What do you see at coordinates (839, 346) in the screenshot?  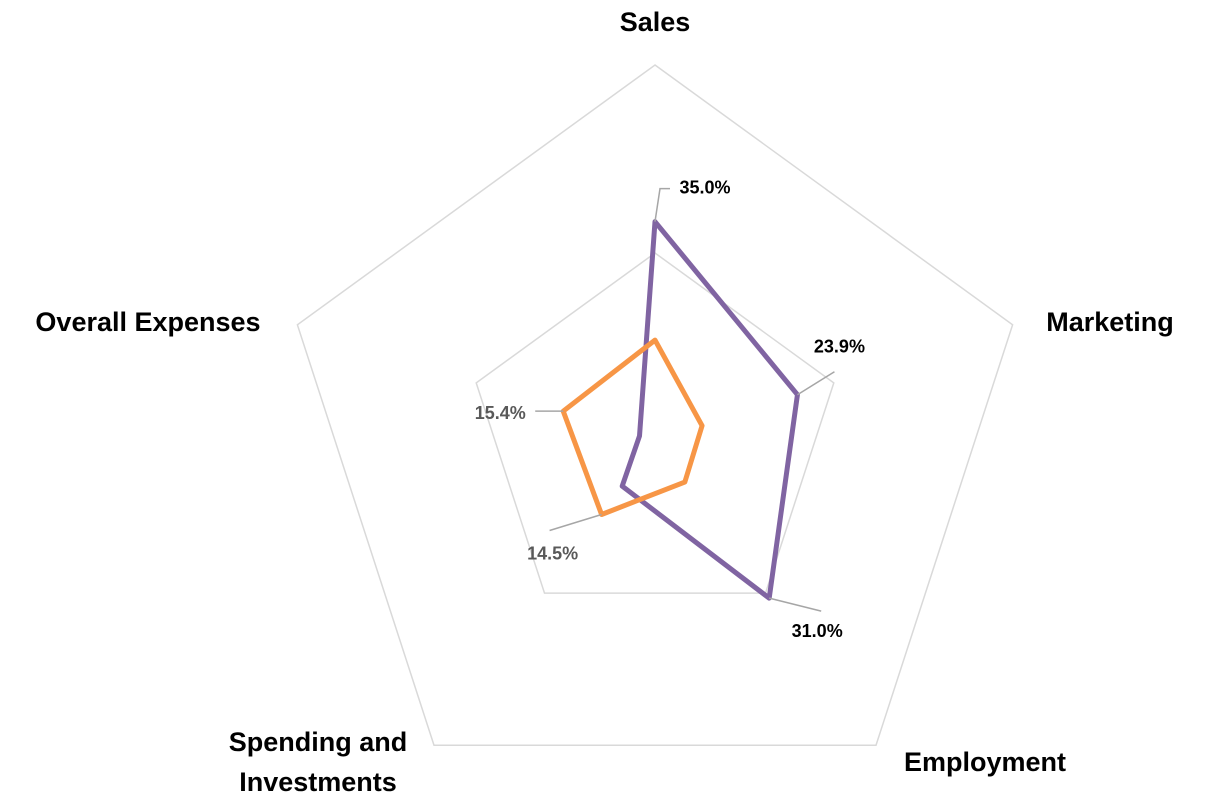 I see `data-label: 23.9%` at bounding box center [839, 346].